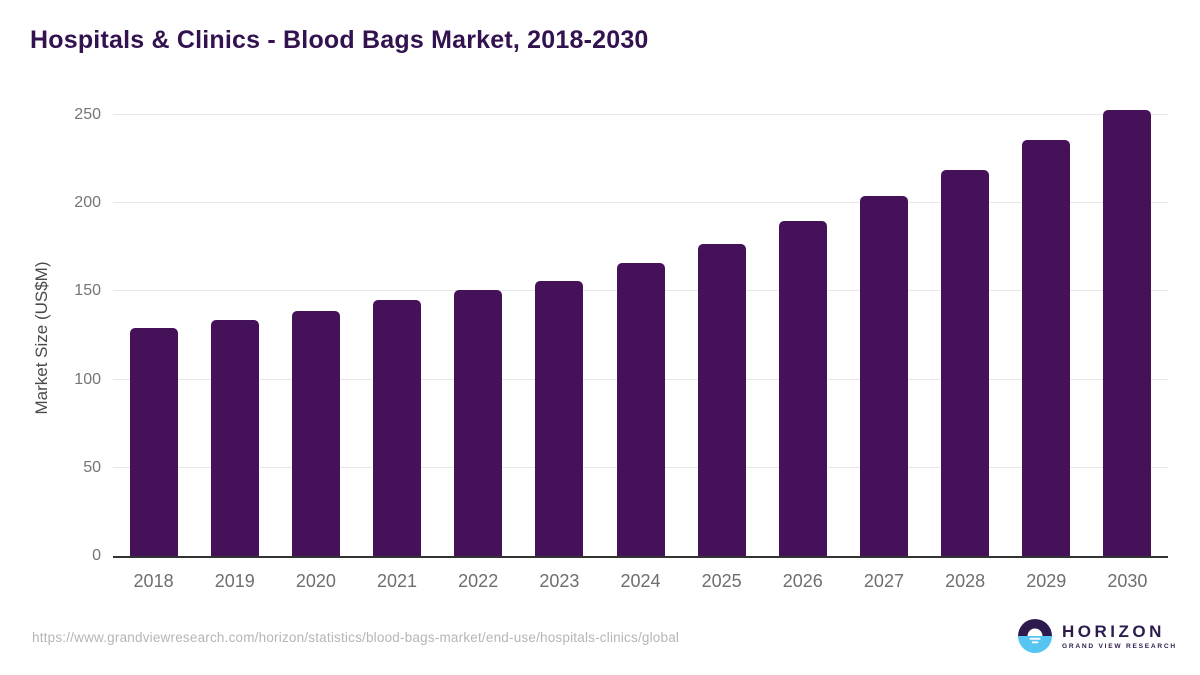 This screenshot has width=1200, height=675. Describe the element at coordinates (478, 581) in the screenshot. I see `x-label-2022: 2022` at that location.